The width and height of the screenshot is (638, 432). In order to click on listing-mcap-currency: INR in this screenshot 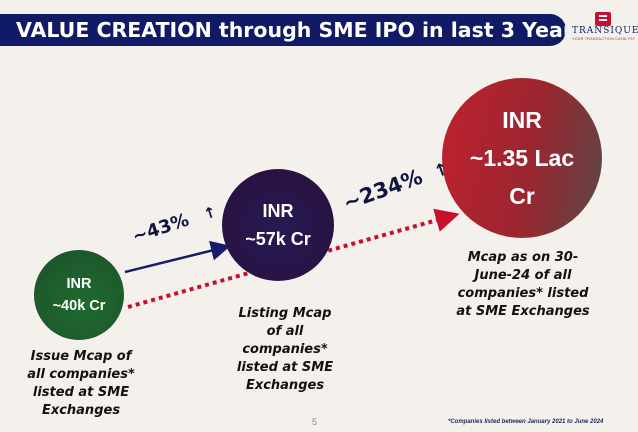, I will do `click(278, 211)`.